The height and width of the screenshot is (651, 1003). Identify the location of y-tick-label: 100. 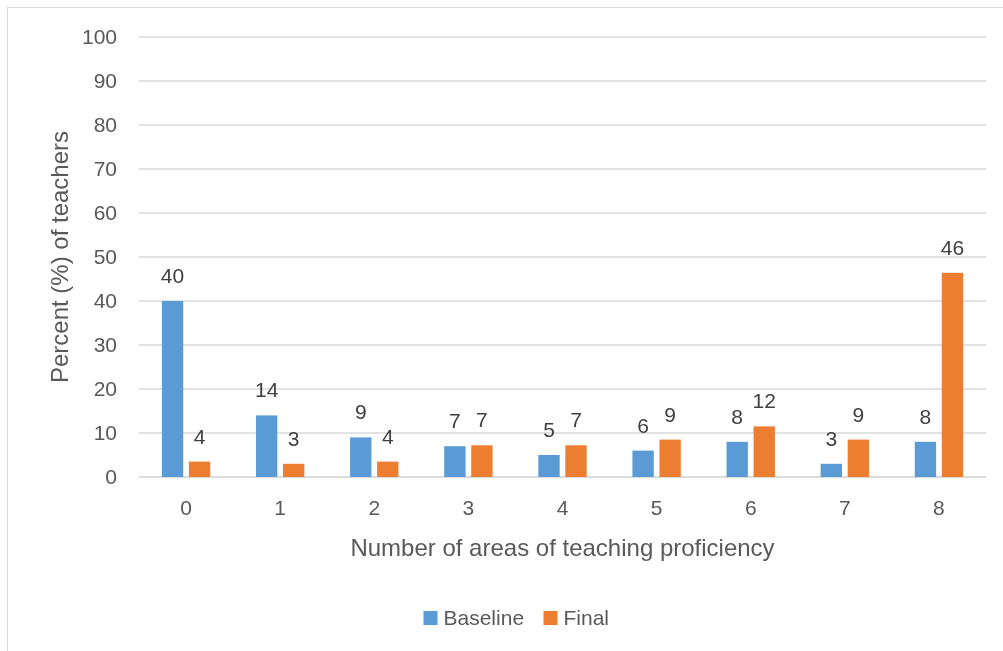
(99, 37).